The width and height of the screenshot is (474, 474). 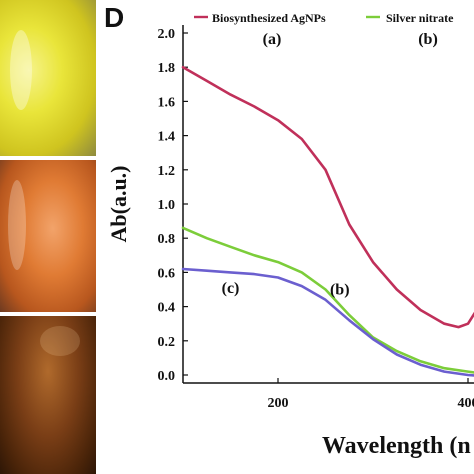 What do you see at coordinates (167, 308) in the screenshot?
I see `y-tick-label: 0.4` at bounding box center [167, 308].